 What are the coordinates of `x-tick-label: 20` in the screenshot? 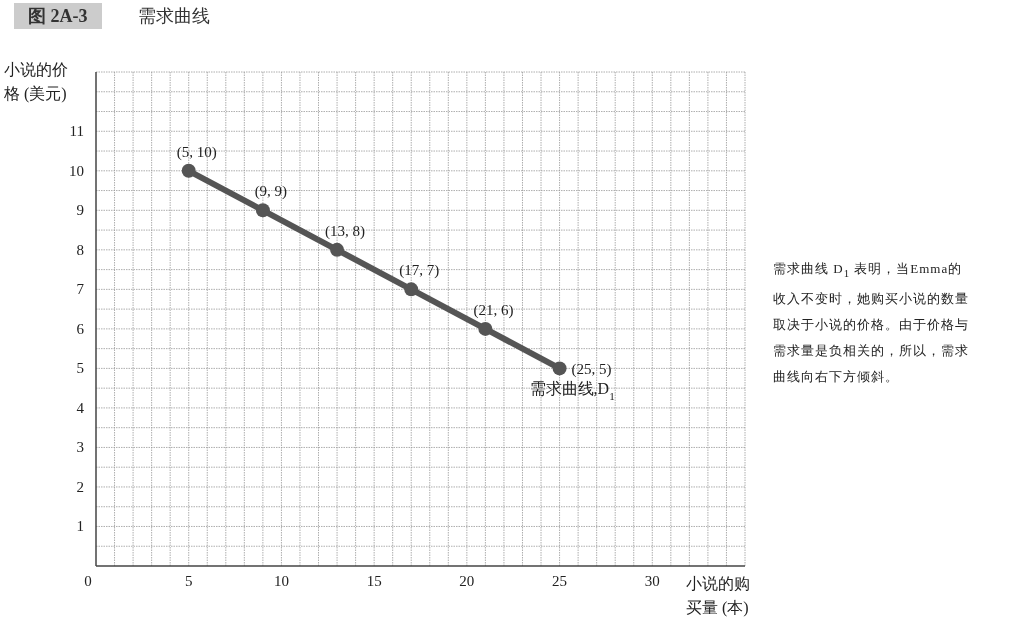 It's located at (467, 581).